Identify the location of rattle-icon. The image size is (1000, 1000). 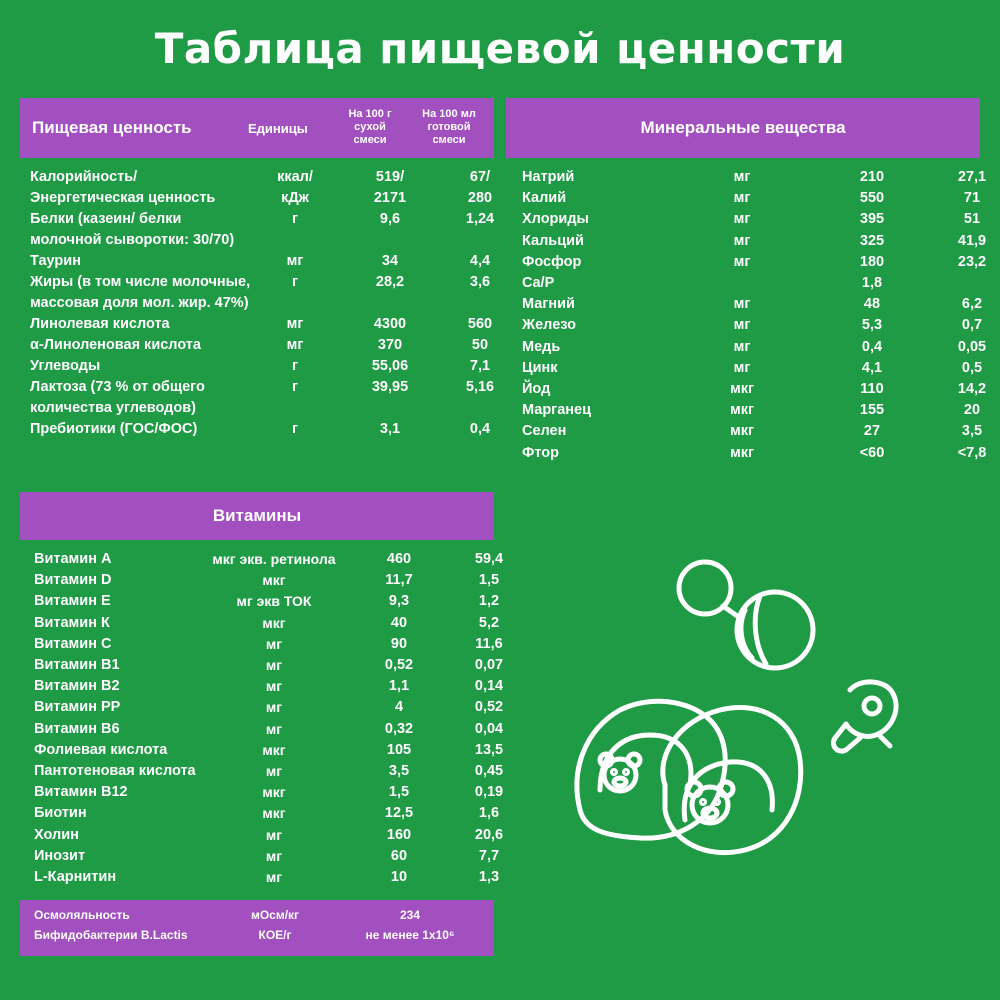
(746, 615).